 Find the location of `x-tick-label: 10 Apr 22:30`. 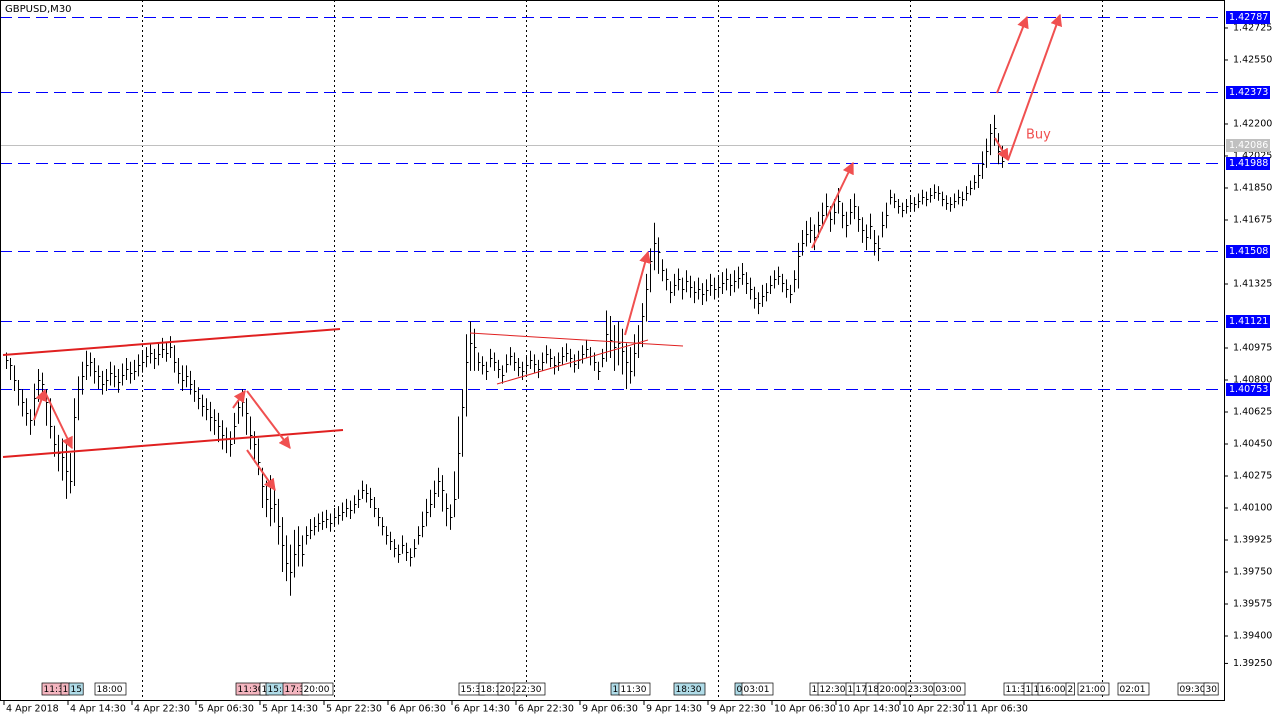

x-tick-label: 10 Apr 22:30 is located at coordinates (933, 709).